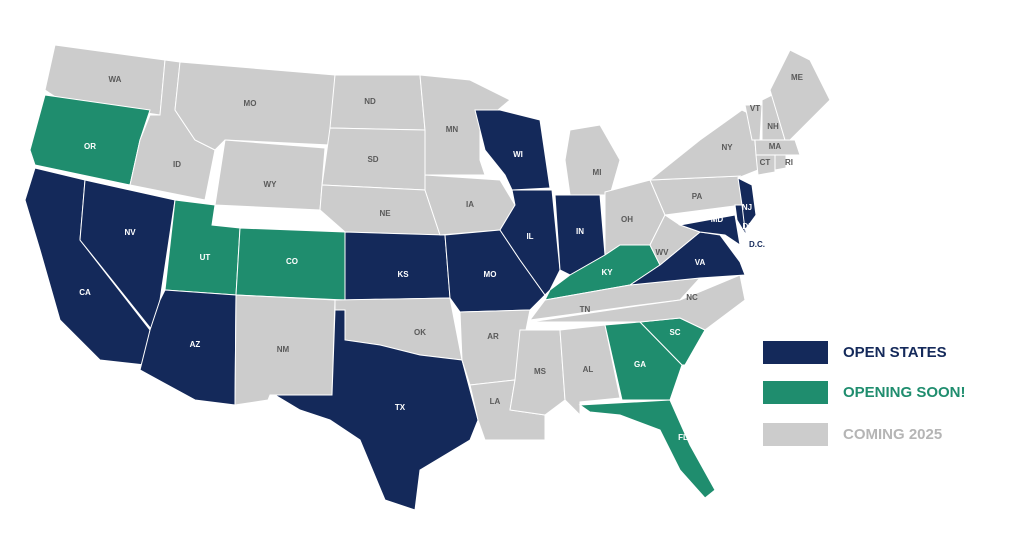 Image resolution: width=1024 pixels, height=542 pixels. Describe the element at coordinates (470, 204) in the screenshot. I see `state-label: IA` at that location.